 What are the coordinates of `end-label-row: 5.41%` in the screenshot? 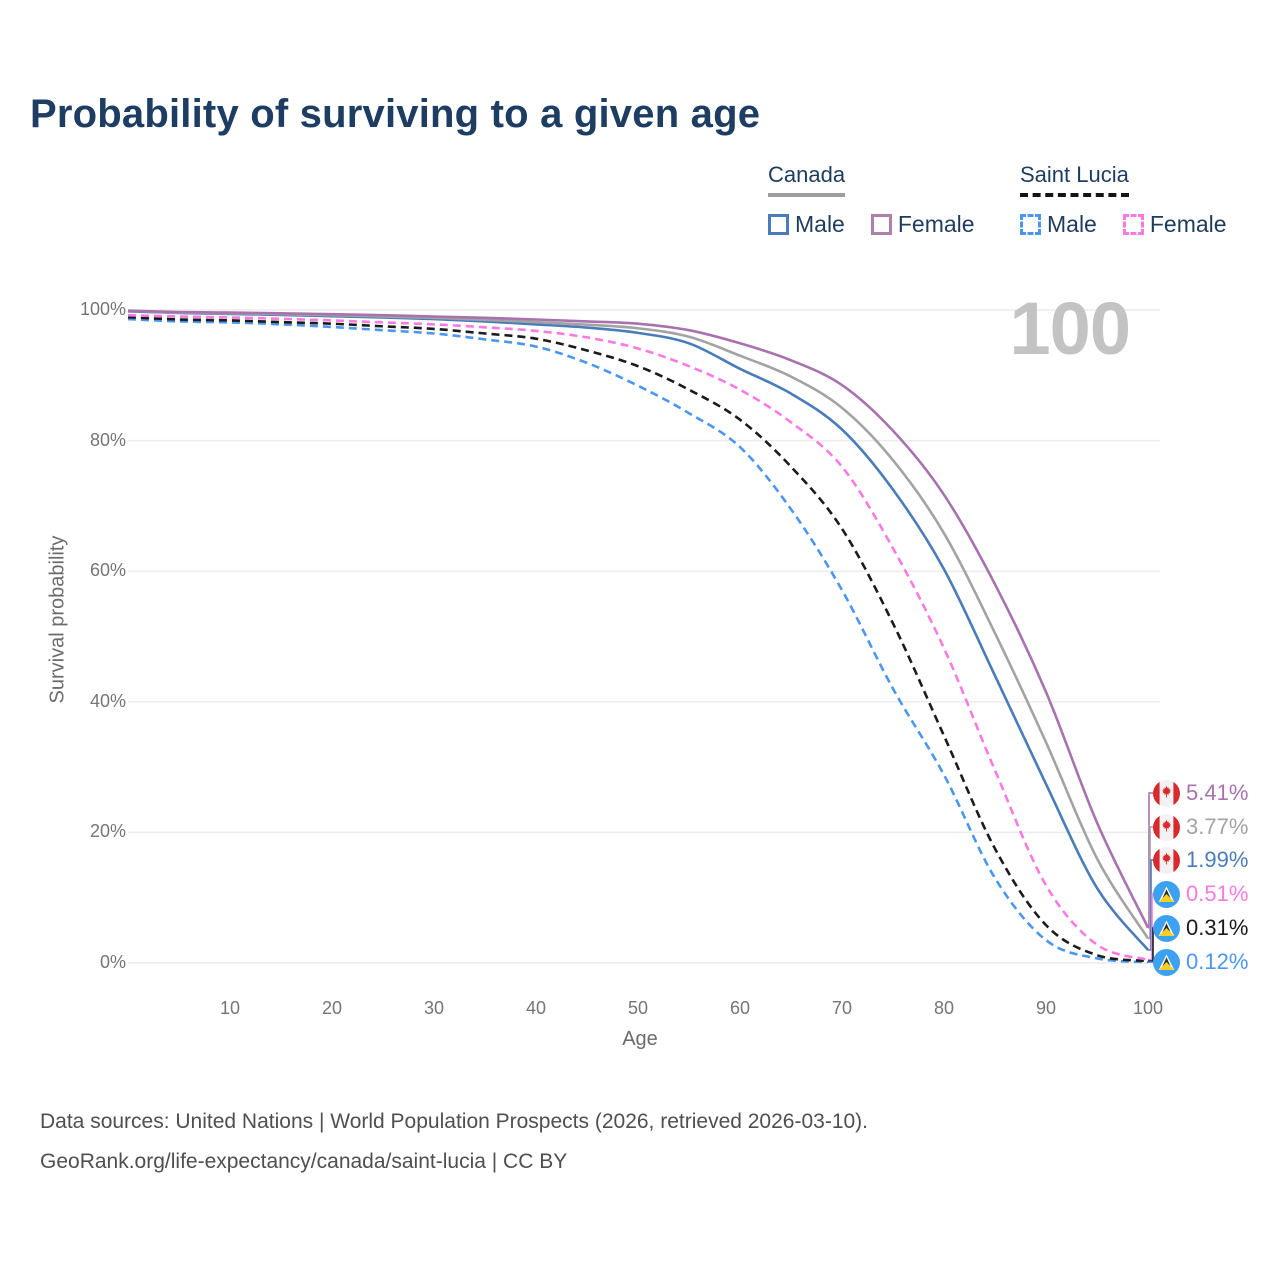 It's located at (1200, 793).